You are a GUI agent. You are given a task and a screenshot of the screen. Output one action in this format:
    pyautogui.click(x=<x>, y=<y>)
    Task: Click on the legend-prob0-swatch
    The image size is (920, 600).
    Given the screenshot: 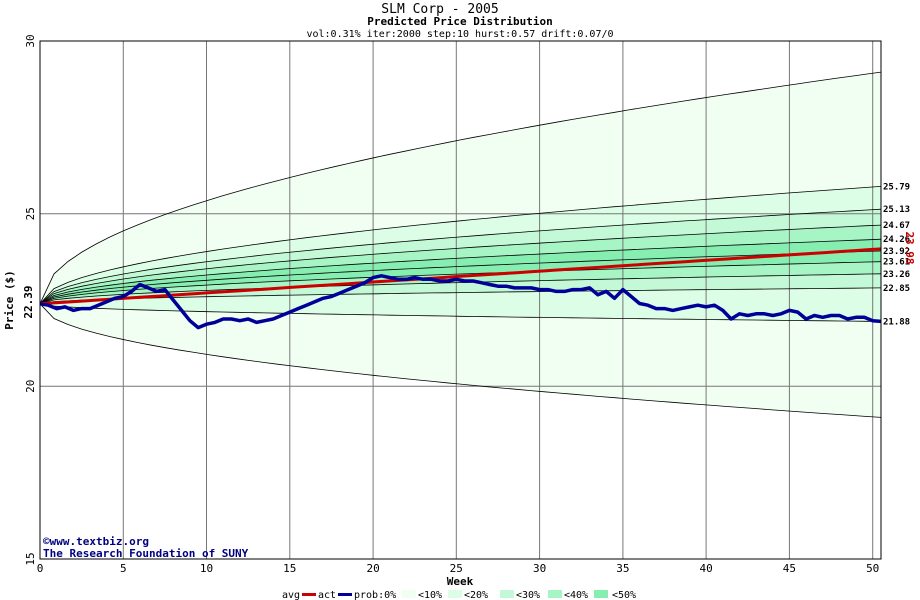 What is the action you would take?
    pyautogui.click(x=409, y=594)
    